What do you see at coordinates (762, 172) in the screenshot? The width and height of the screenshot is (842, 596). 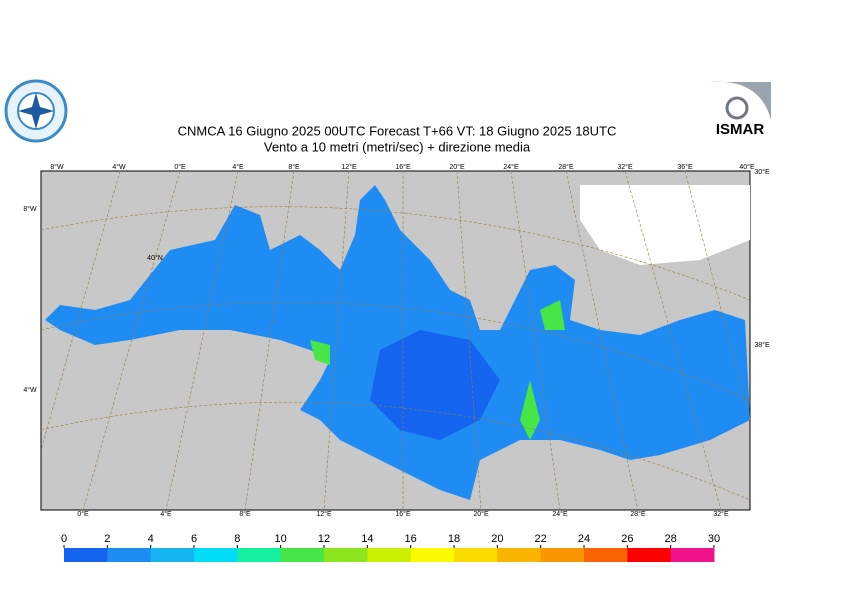 I see `coord-label: 30°E` at bounding box center [762, 172].